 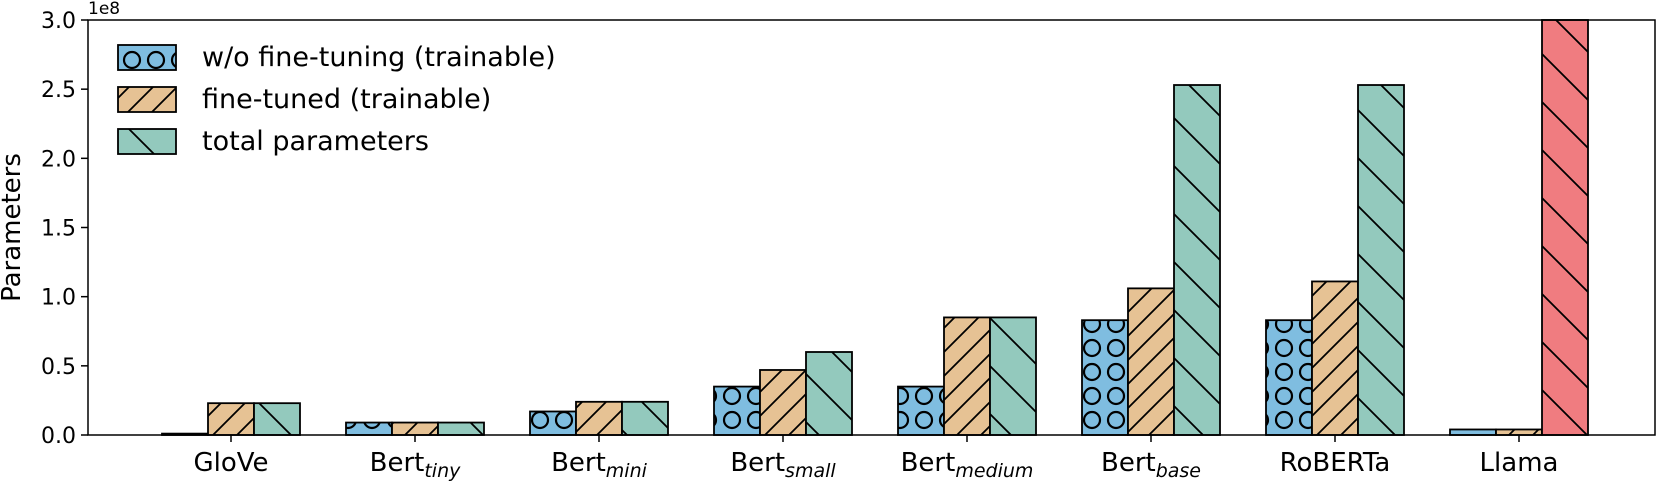 What do you see at coordinates (627, 470) in the screenshot?
I see `x-tick-label-subscript: mini` at bounding box center [627, 470].